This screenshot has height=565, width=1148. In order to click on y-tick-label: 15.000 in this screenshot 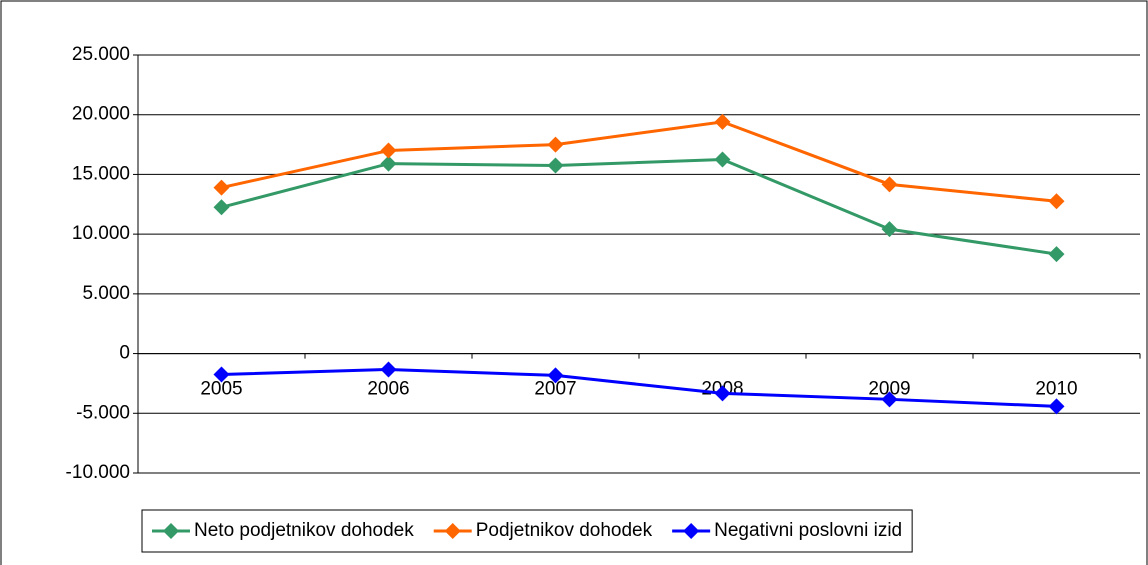, I will do `click(101, 173)`.